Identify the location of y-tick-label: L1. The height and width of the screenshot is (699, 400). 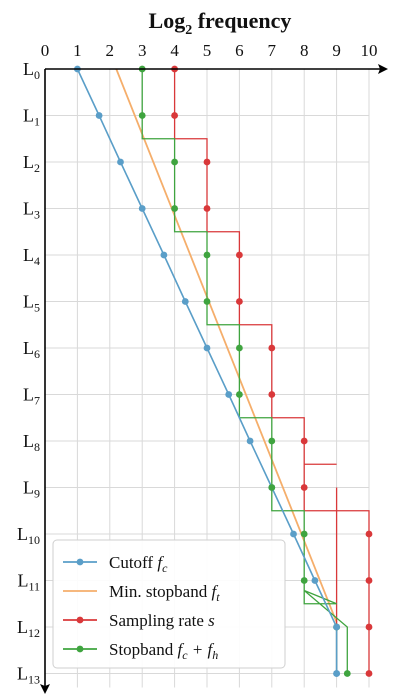
(31, 117).